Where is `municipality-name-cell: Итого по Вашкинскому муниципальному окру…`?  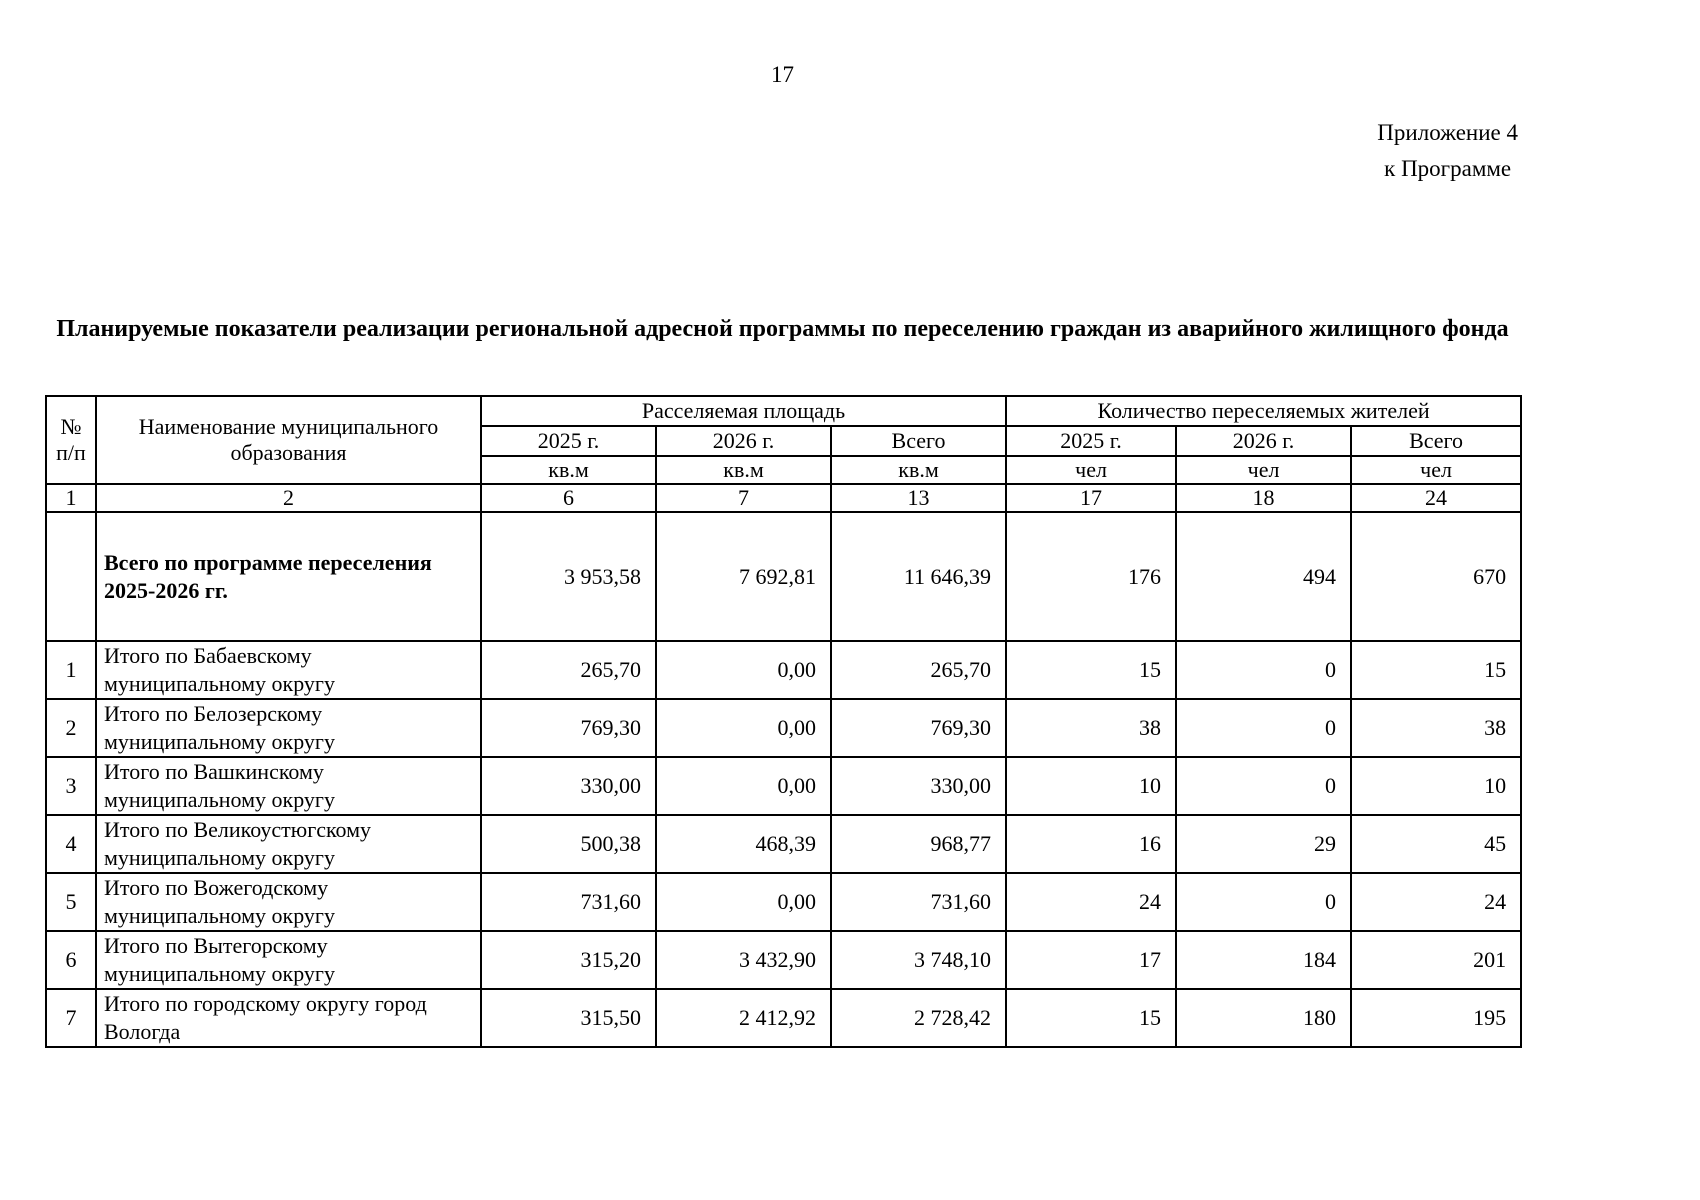
municipality-name-cell: Итого по Вашкинскому муниципальному окру… is located at coordinates (288, 786).